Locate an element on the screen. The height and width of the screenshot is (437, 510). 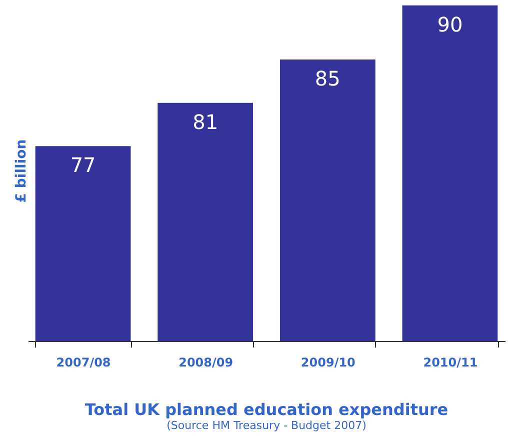
data-label: 85 is located at coordinates (327, 78).